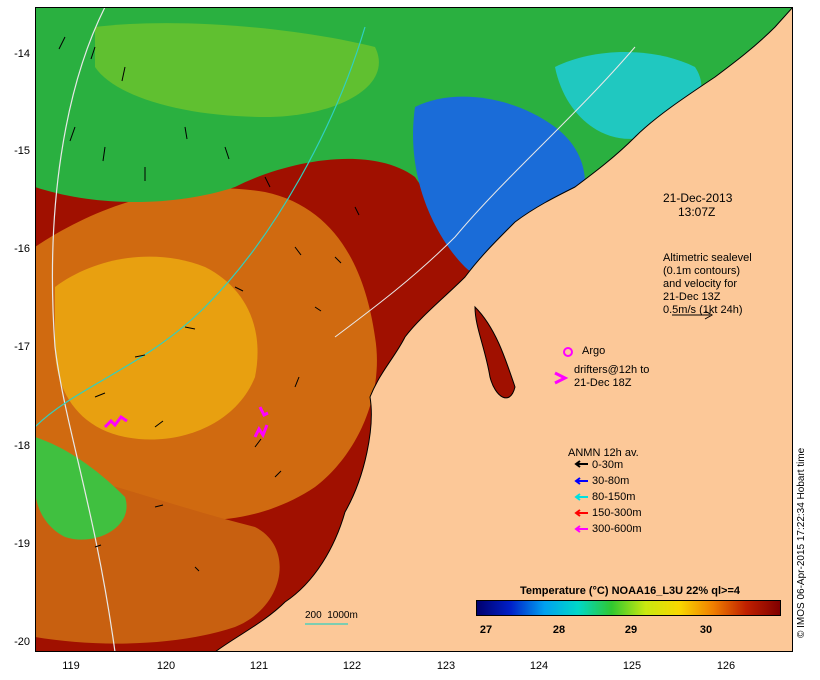  What do you see at coordinates (561, 378) in the screenshot?
I see `drifter-marker` at bounding box center [561, 378].